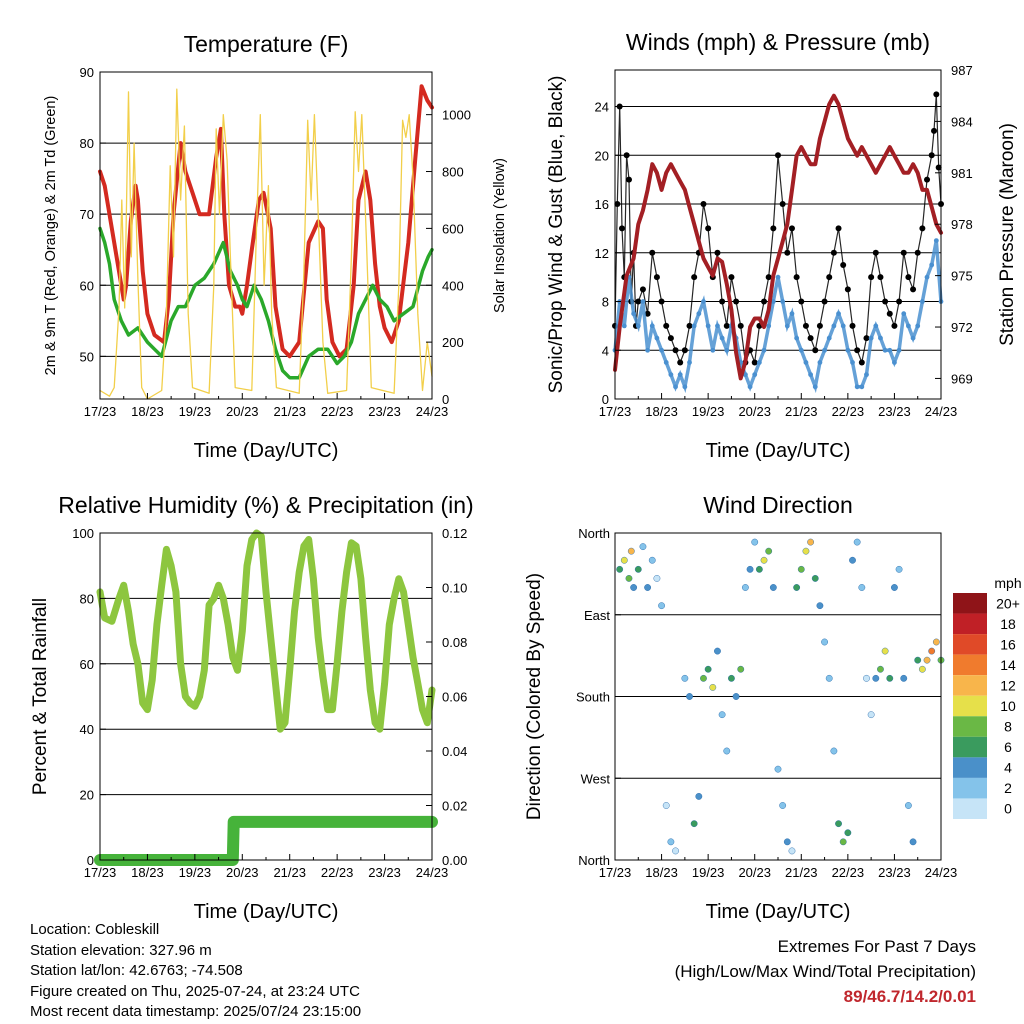 The width and height of the screenshot is (1024, 1024). What do you see at coordinates (453, 172) in the screenshot?
I see `y-right-tick-label: 800` at bounding box center [453, 172].